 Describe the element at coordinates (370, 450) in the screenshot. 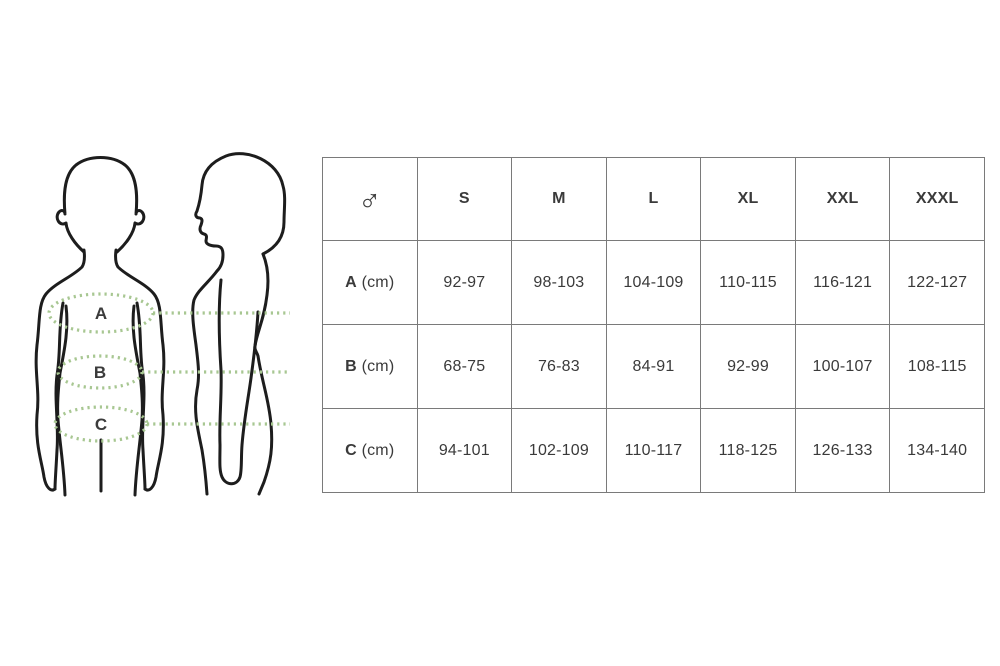

I see `row-label-c: C (cm)` at that location.